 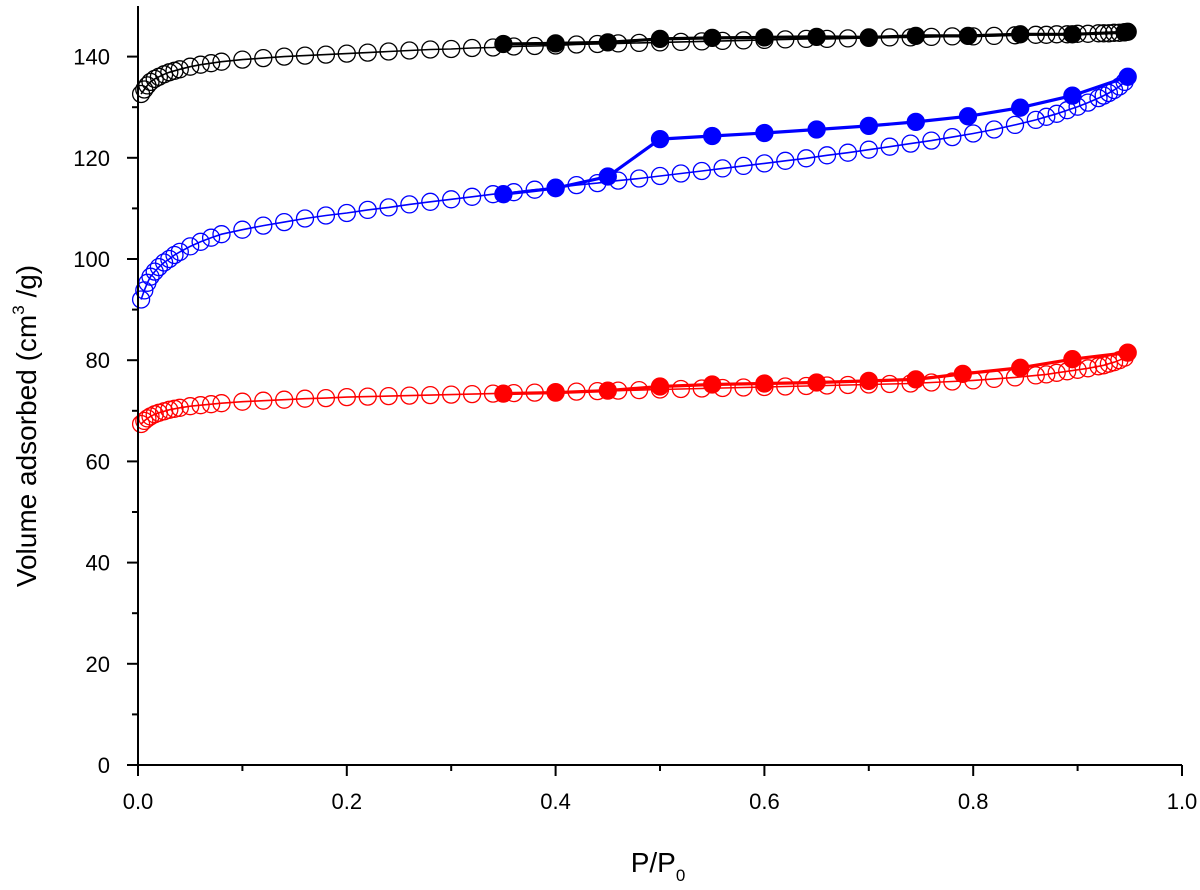 I want to click on y-axis-title-main: Volume adsorbed (cm, so click(x=26, y=451).